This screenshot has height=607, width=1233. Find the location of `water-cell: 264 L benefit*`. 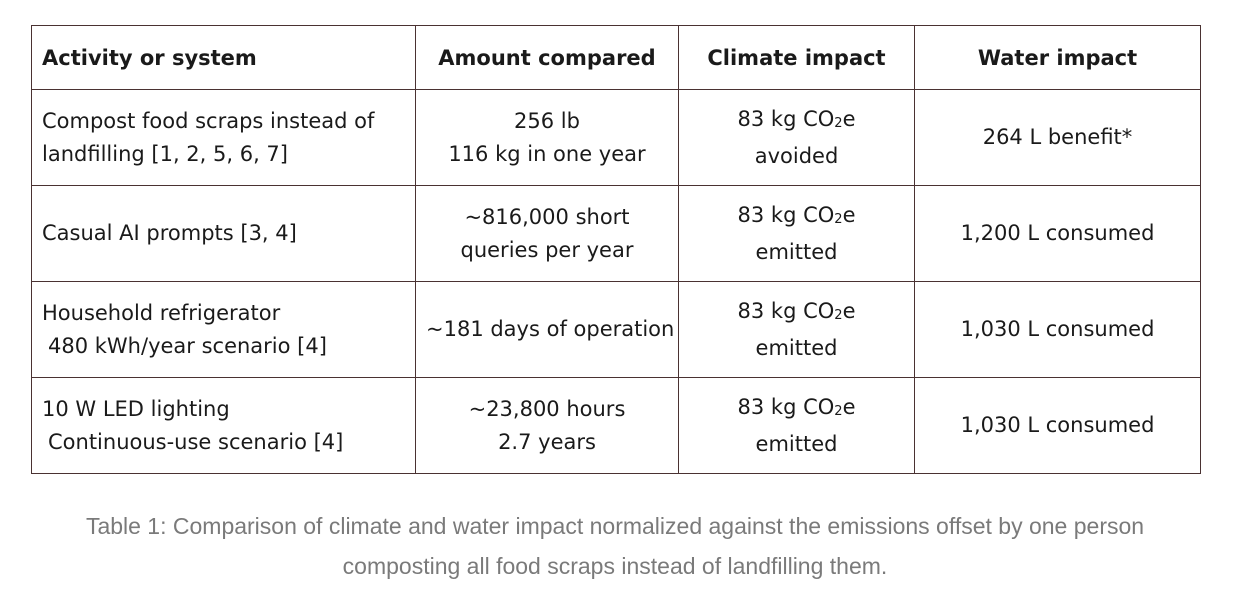

water-cell: 264 L benefit* is located at coordinates (1057, 137).